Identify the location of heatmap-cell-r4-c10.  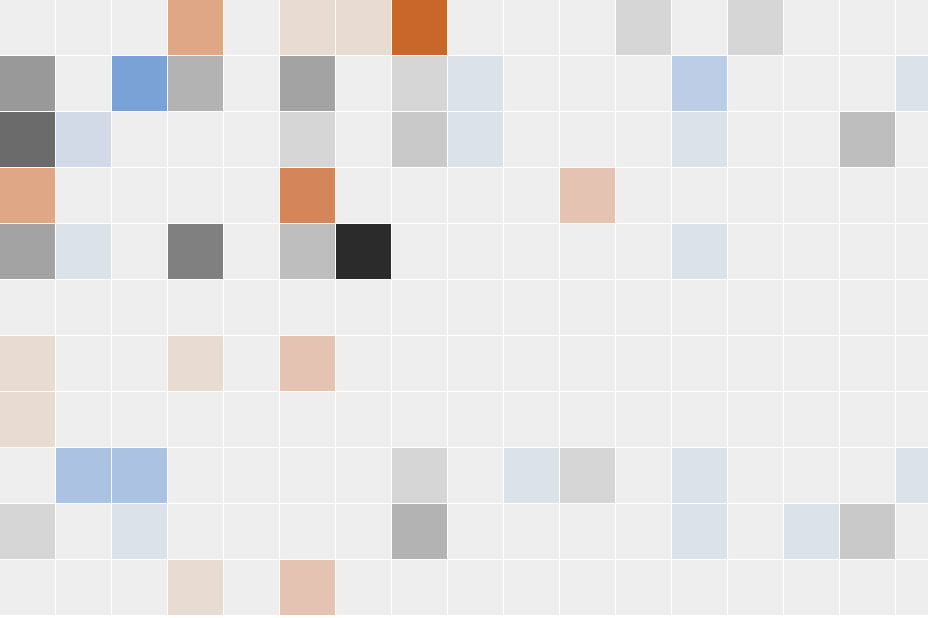
(587, 251).